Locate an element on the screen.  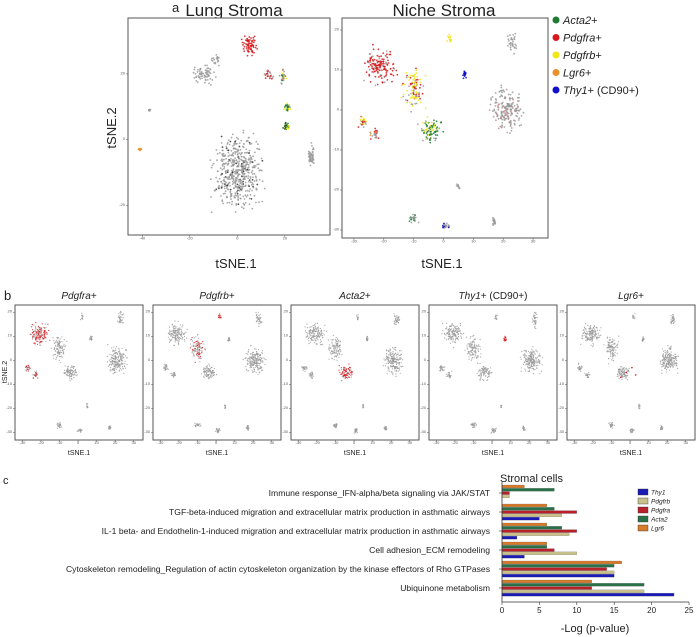
x-tick-label: 30 is located at coordinates (409, 442).